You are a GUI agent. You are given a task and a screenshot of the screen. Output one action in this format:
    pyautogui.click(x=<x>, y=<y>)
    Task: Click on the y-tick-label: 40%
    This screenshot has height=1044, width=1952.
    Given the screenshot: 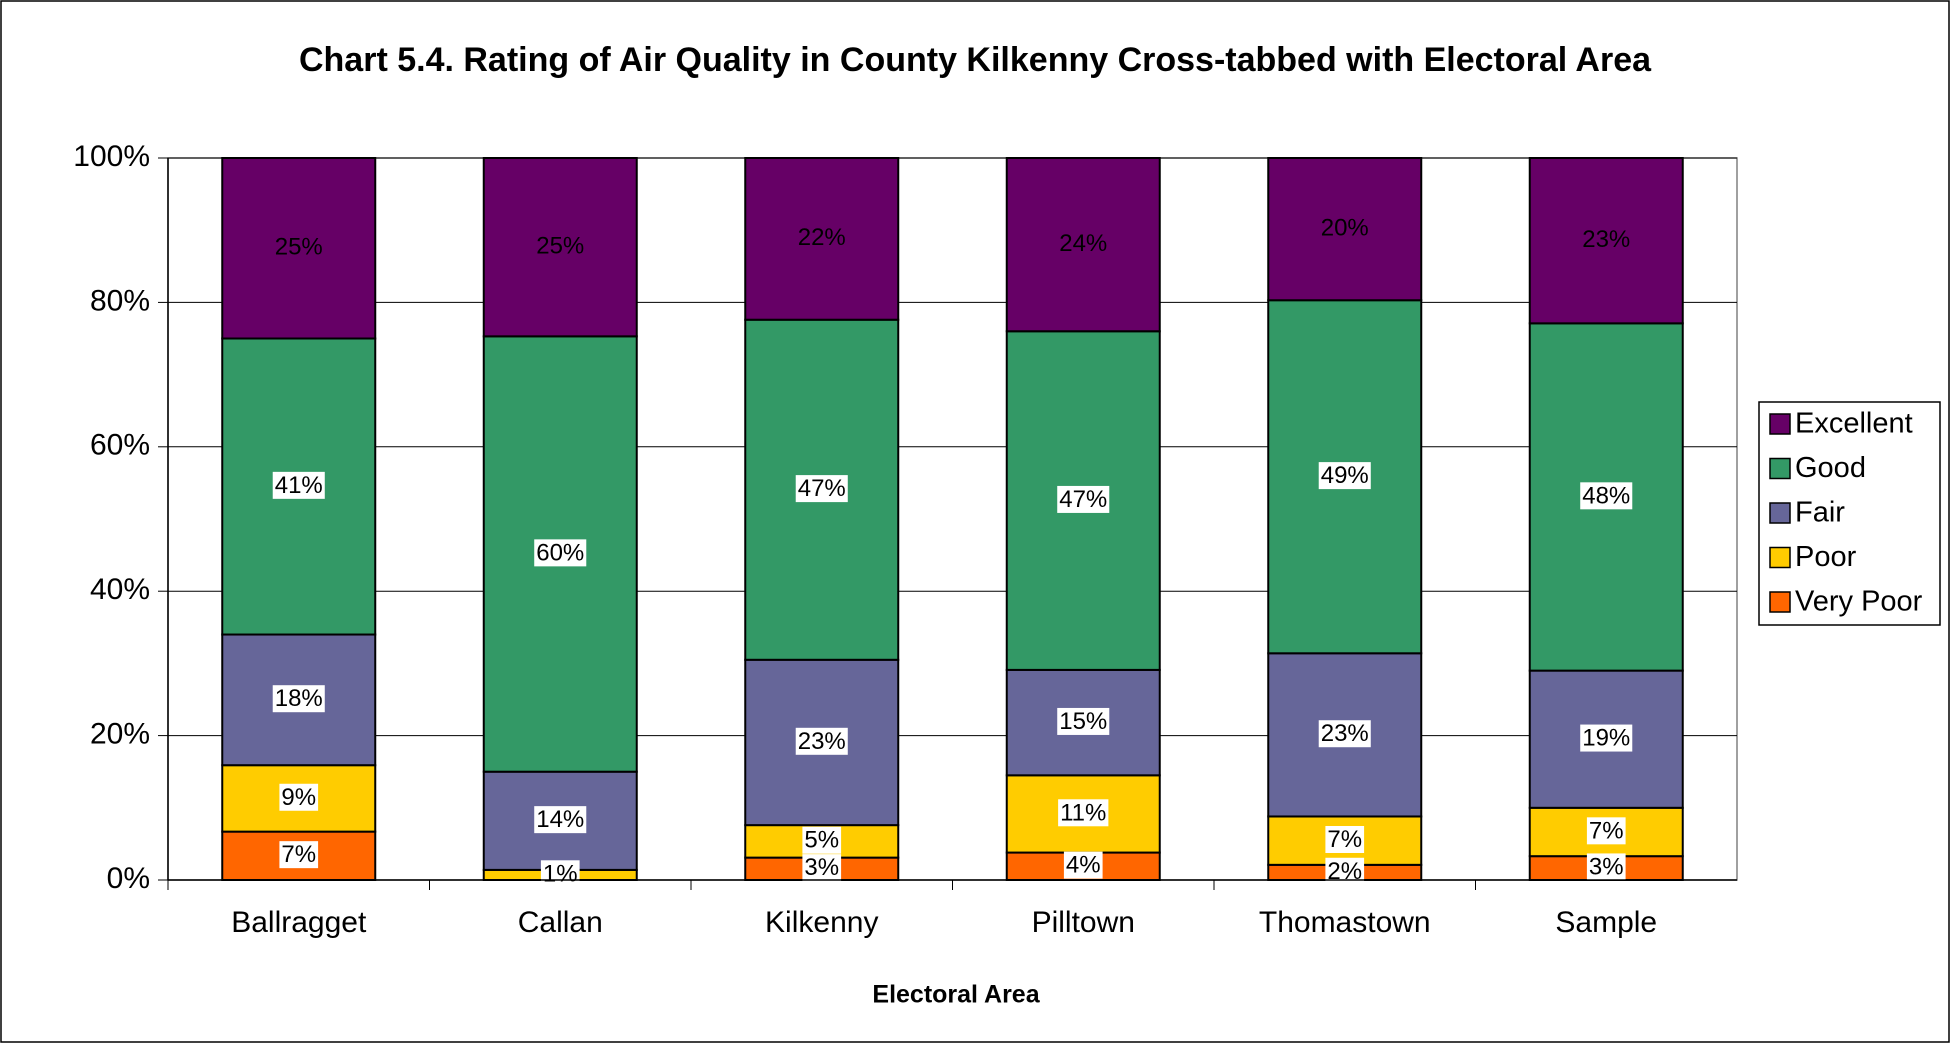 What is the action you would take?
    pyautogui.click(x=120, y=589)
    